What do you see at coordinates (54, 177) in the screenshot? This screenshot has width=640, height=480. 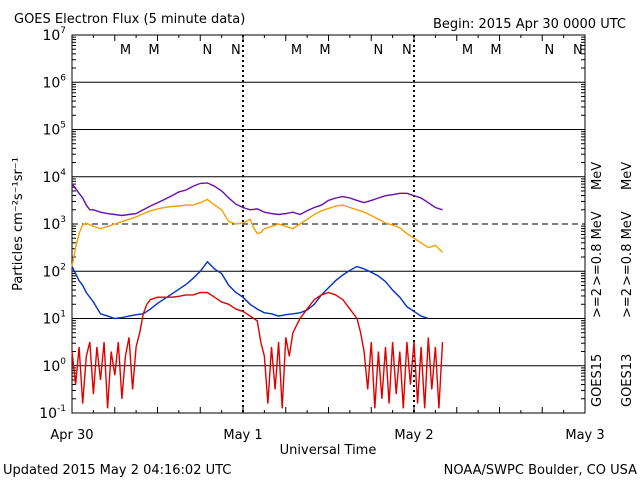 I see `y-tick-label: 10⁴` at bounding box center [54, 177].